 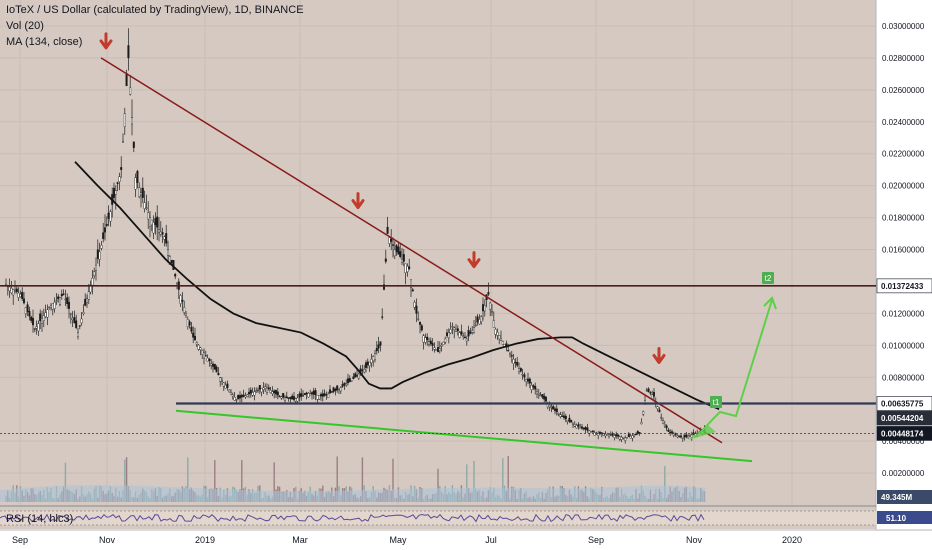 I want to click on arrowhead-icon, so click(x=770, y=303).